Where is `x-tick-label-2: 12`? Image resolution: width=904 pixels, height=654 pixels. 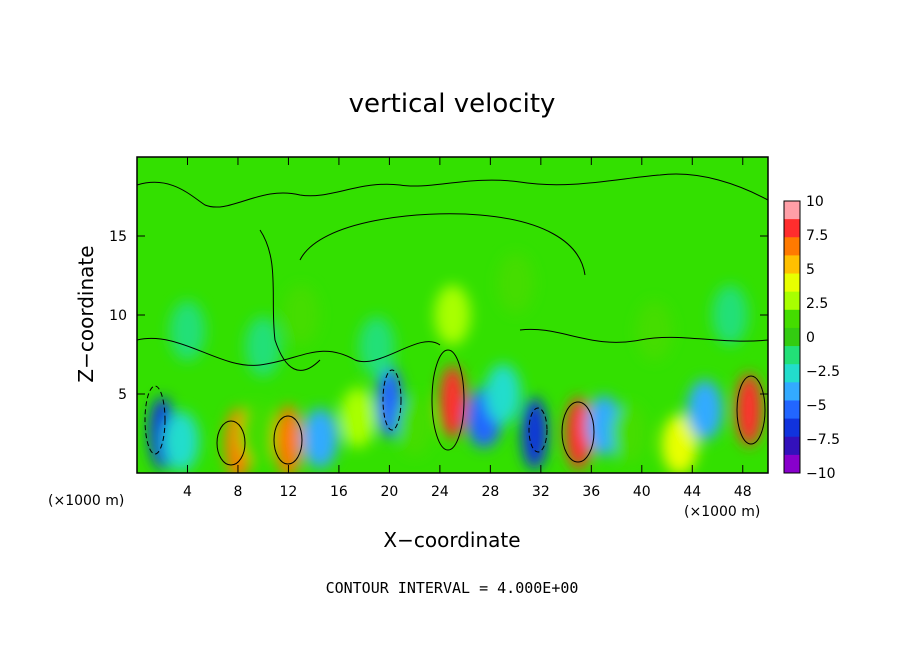 x-tick-label-2: 12 is located at coordinates (289, 492).